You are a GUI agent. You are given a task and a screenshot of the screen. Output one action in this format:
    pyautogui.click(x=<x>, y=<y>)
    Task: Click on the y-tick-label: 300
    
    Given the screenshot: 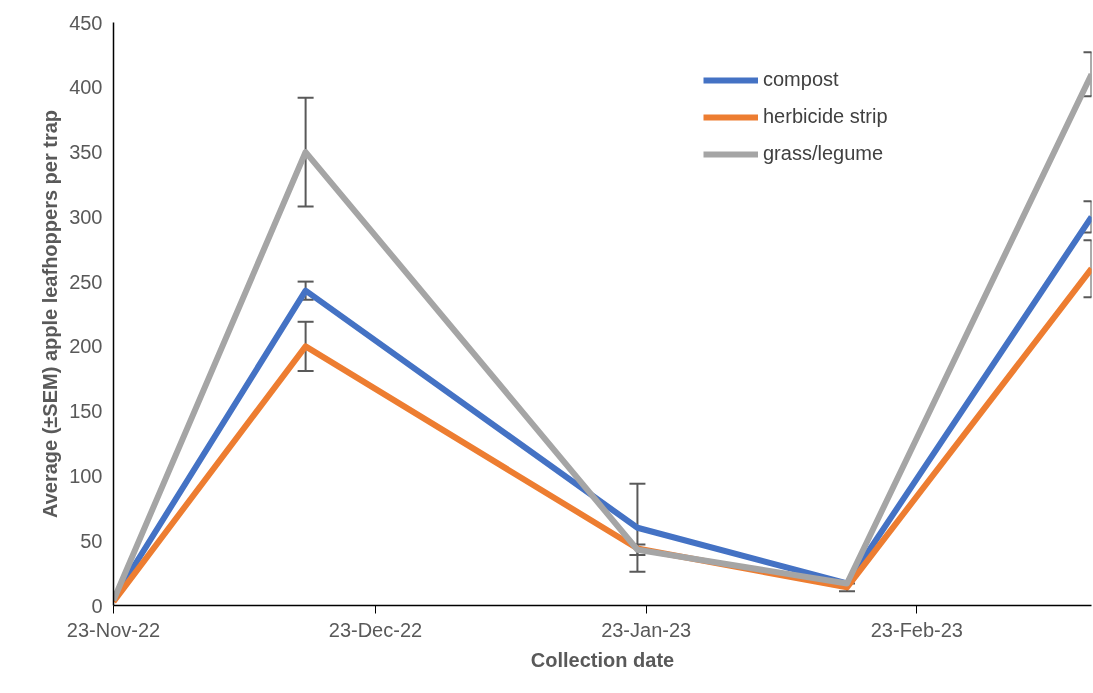 What is the action you would take?
    pyautogui.click(x=86, y=216)
    